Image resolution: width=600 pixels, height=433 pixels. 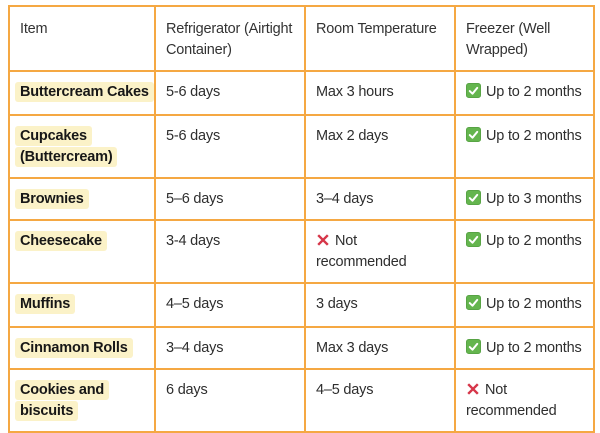 I want to click on room-temp-cell: 3–4 days, so click(x=380, y=199).